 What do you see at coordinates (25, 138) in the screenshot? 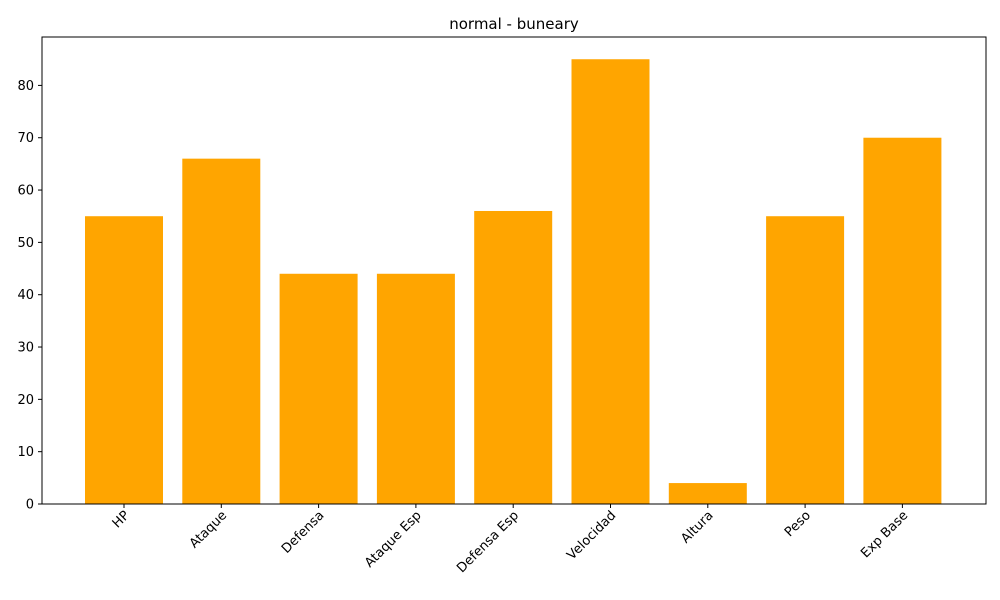
I see `y-tick-label: 70` at bounding box center [25, 138].